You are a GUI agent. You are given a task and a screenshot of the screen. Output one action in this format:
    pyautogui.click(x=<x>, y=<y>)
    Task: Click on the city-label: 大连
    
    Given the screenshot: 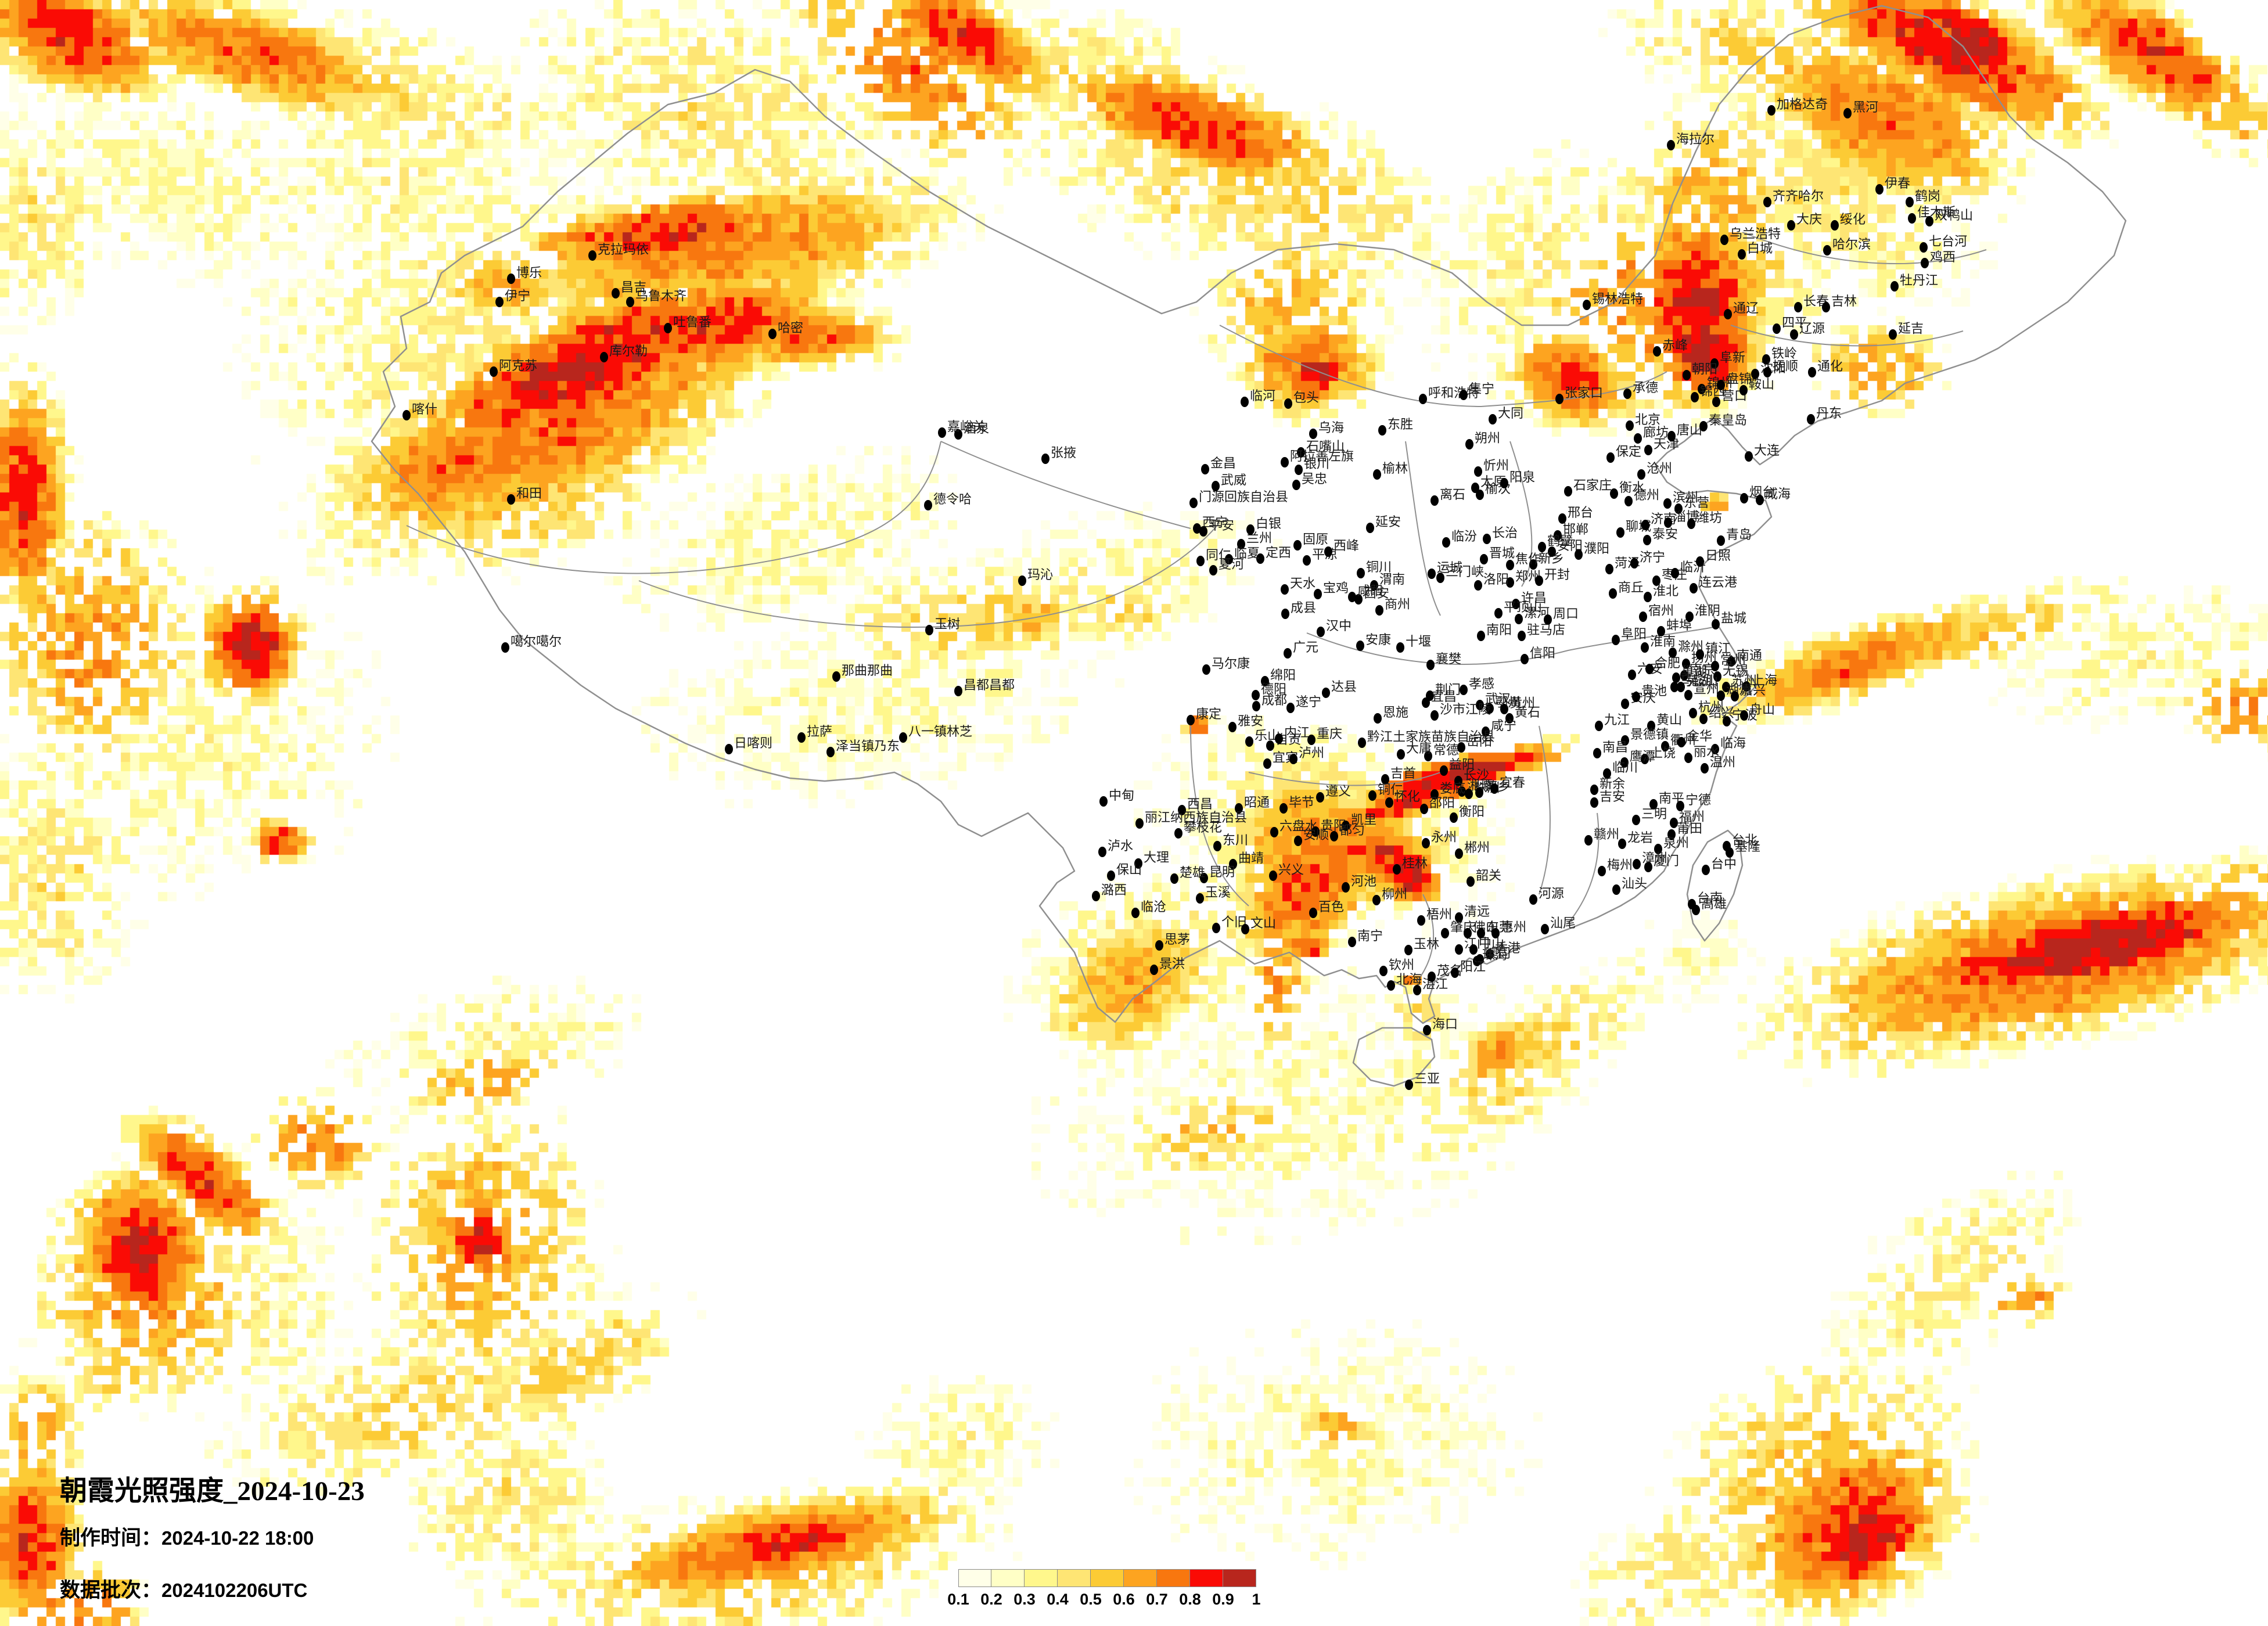 What is the action you would take?
    pyautogui.click(x=1767, y=451)
    